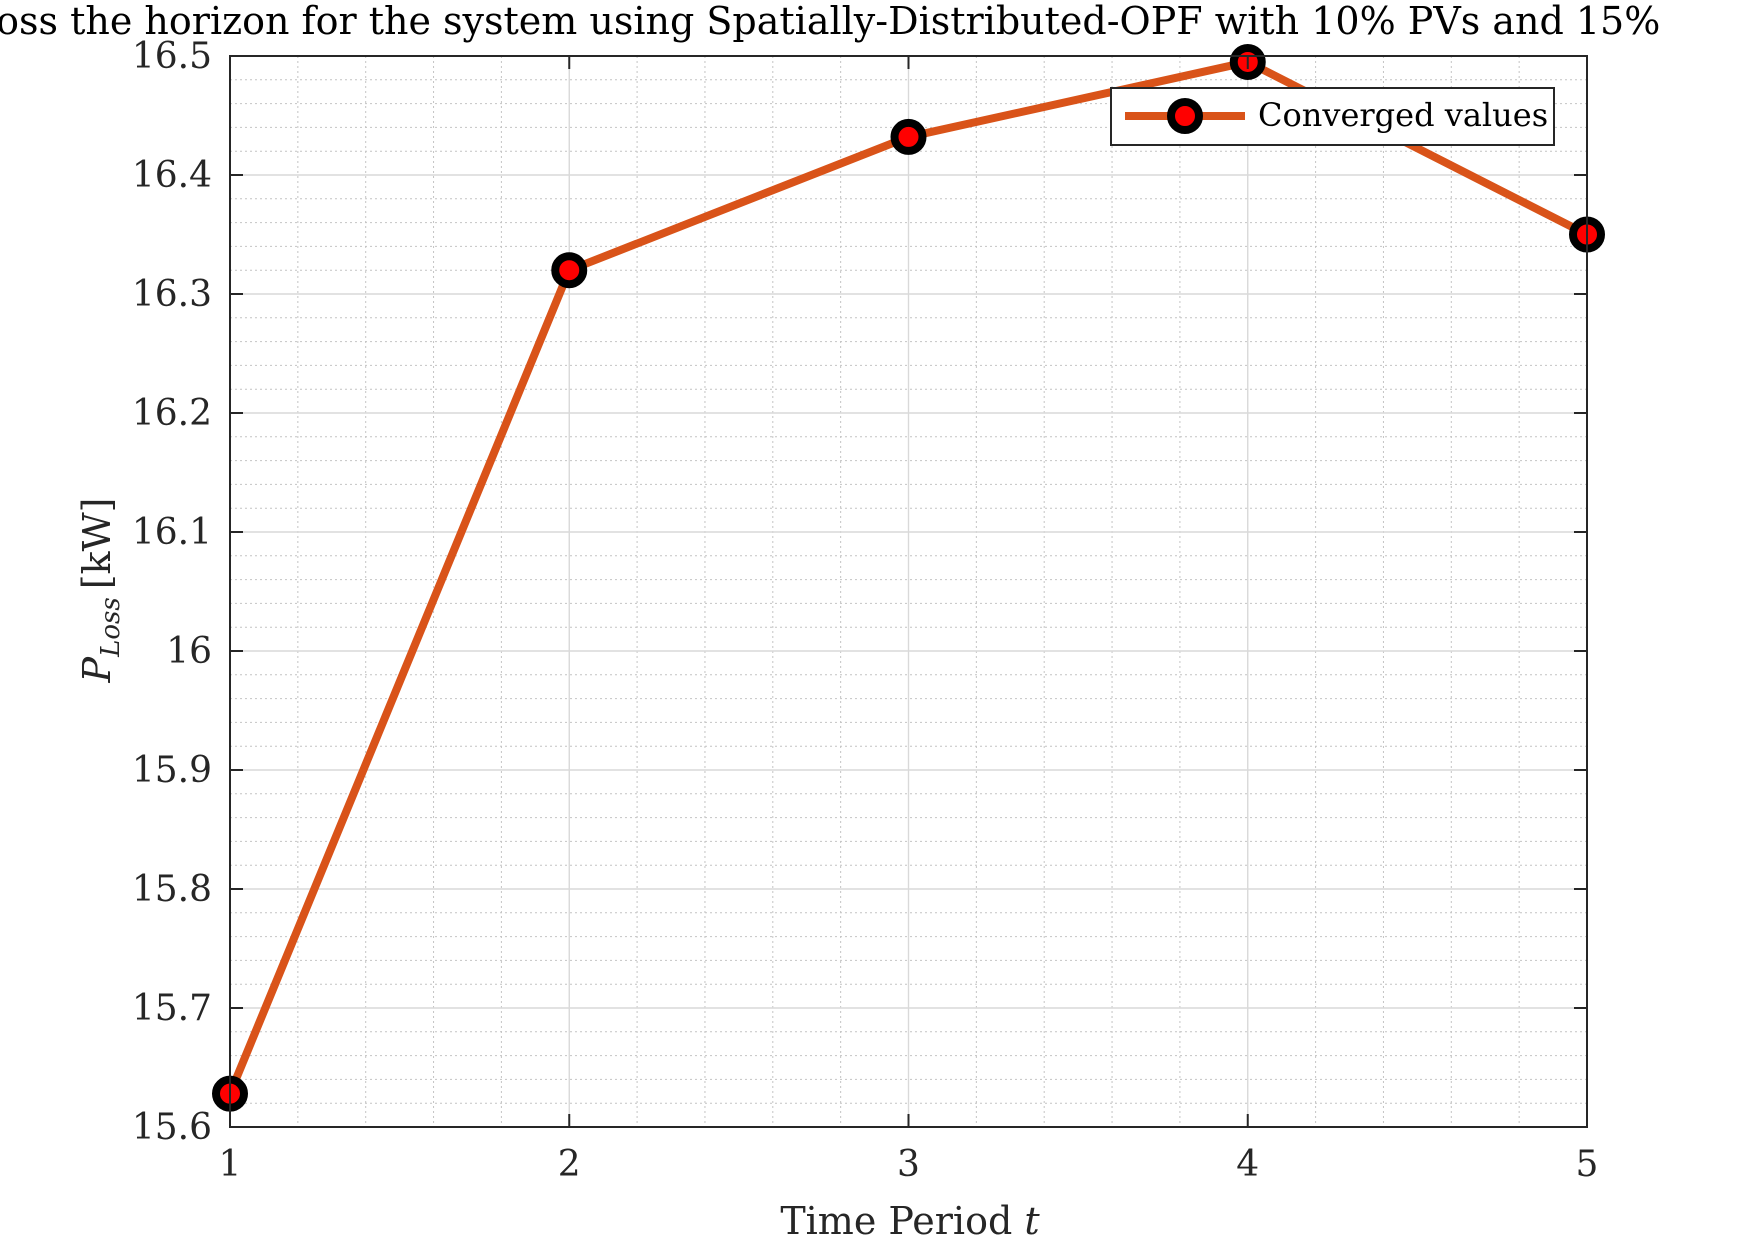 The image size is (1754, 1238). Describe the element at coordinates (100, 591) in the screenshot. I see `y-axis-label: PLoss[kW]` at that location.